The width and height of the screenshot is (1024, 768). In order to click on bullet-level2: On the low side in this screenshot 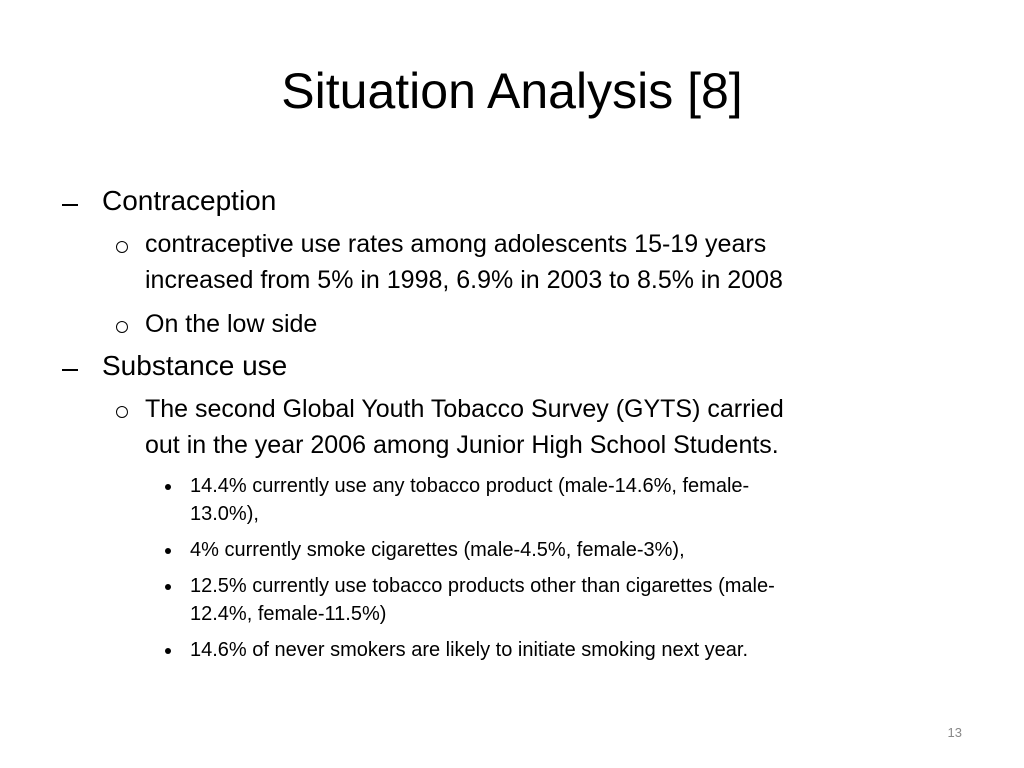, I will do `click(231, 324)`.